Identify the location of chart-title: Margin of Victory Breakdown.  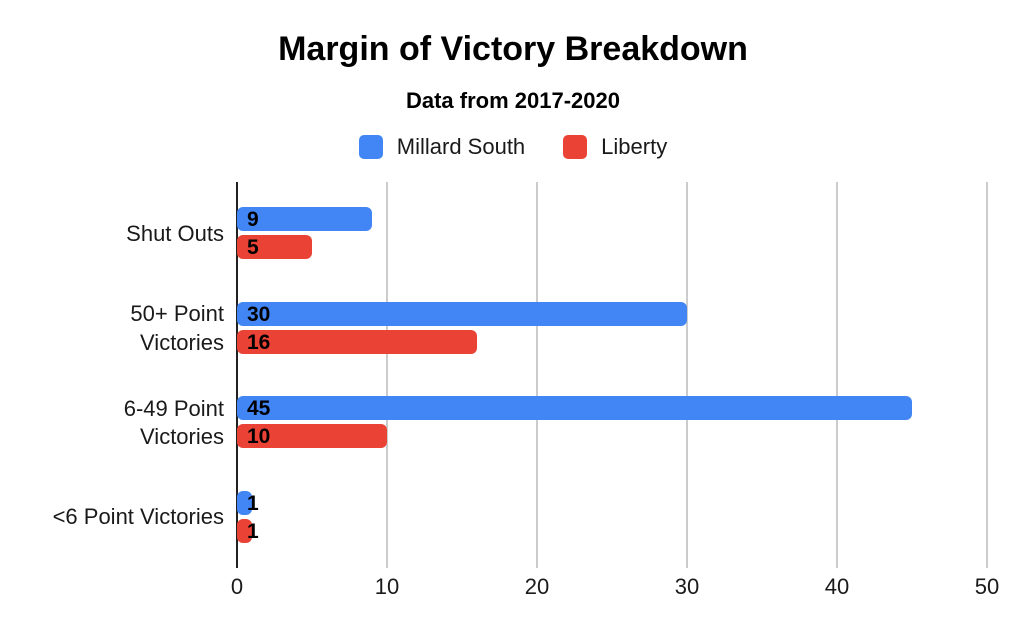
(513, 49).